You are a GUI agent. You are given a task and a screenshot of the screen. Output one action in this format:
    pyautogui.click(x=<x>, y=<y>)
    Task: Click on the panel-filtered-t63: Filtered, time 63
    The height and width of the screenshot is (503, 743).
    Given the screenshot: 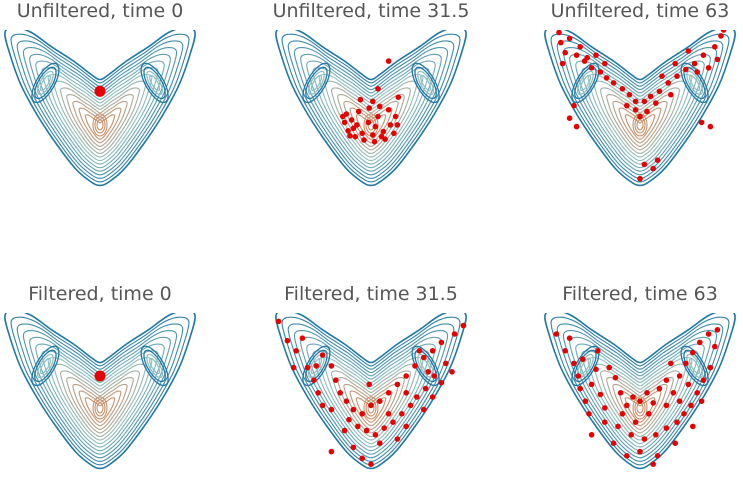 What is the action you would take?
    pyautogui.click(x=639, y=393)
    